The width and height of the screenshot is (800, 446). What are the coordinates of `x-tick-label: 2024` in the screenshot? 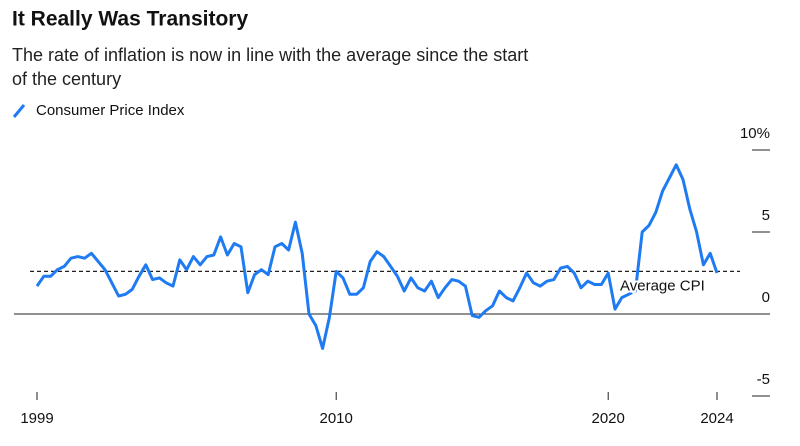 It's located at (716, 418).